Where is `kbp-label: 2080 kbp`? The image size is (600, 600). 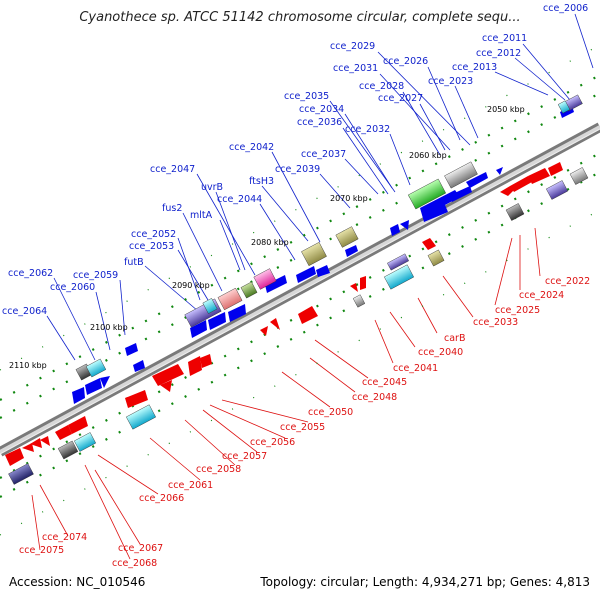 kbp-label: 2080 kbp is located at coordinates (270, 242).